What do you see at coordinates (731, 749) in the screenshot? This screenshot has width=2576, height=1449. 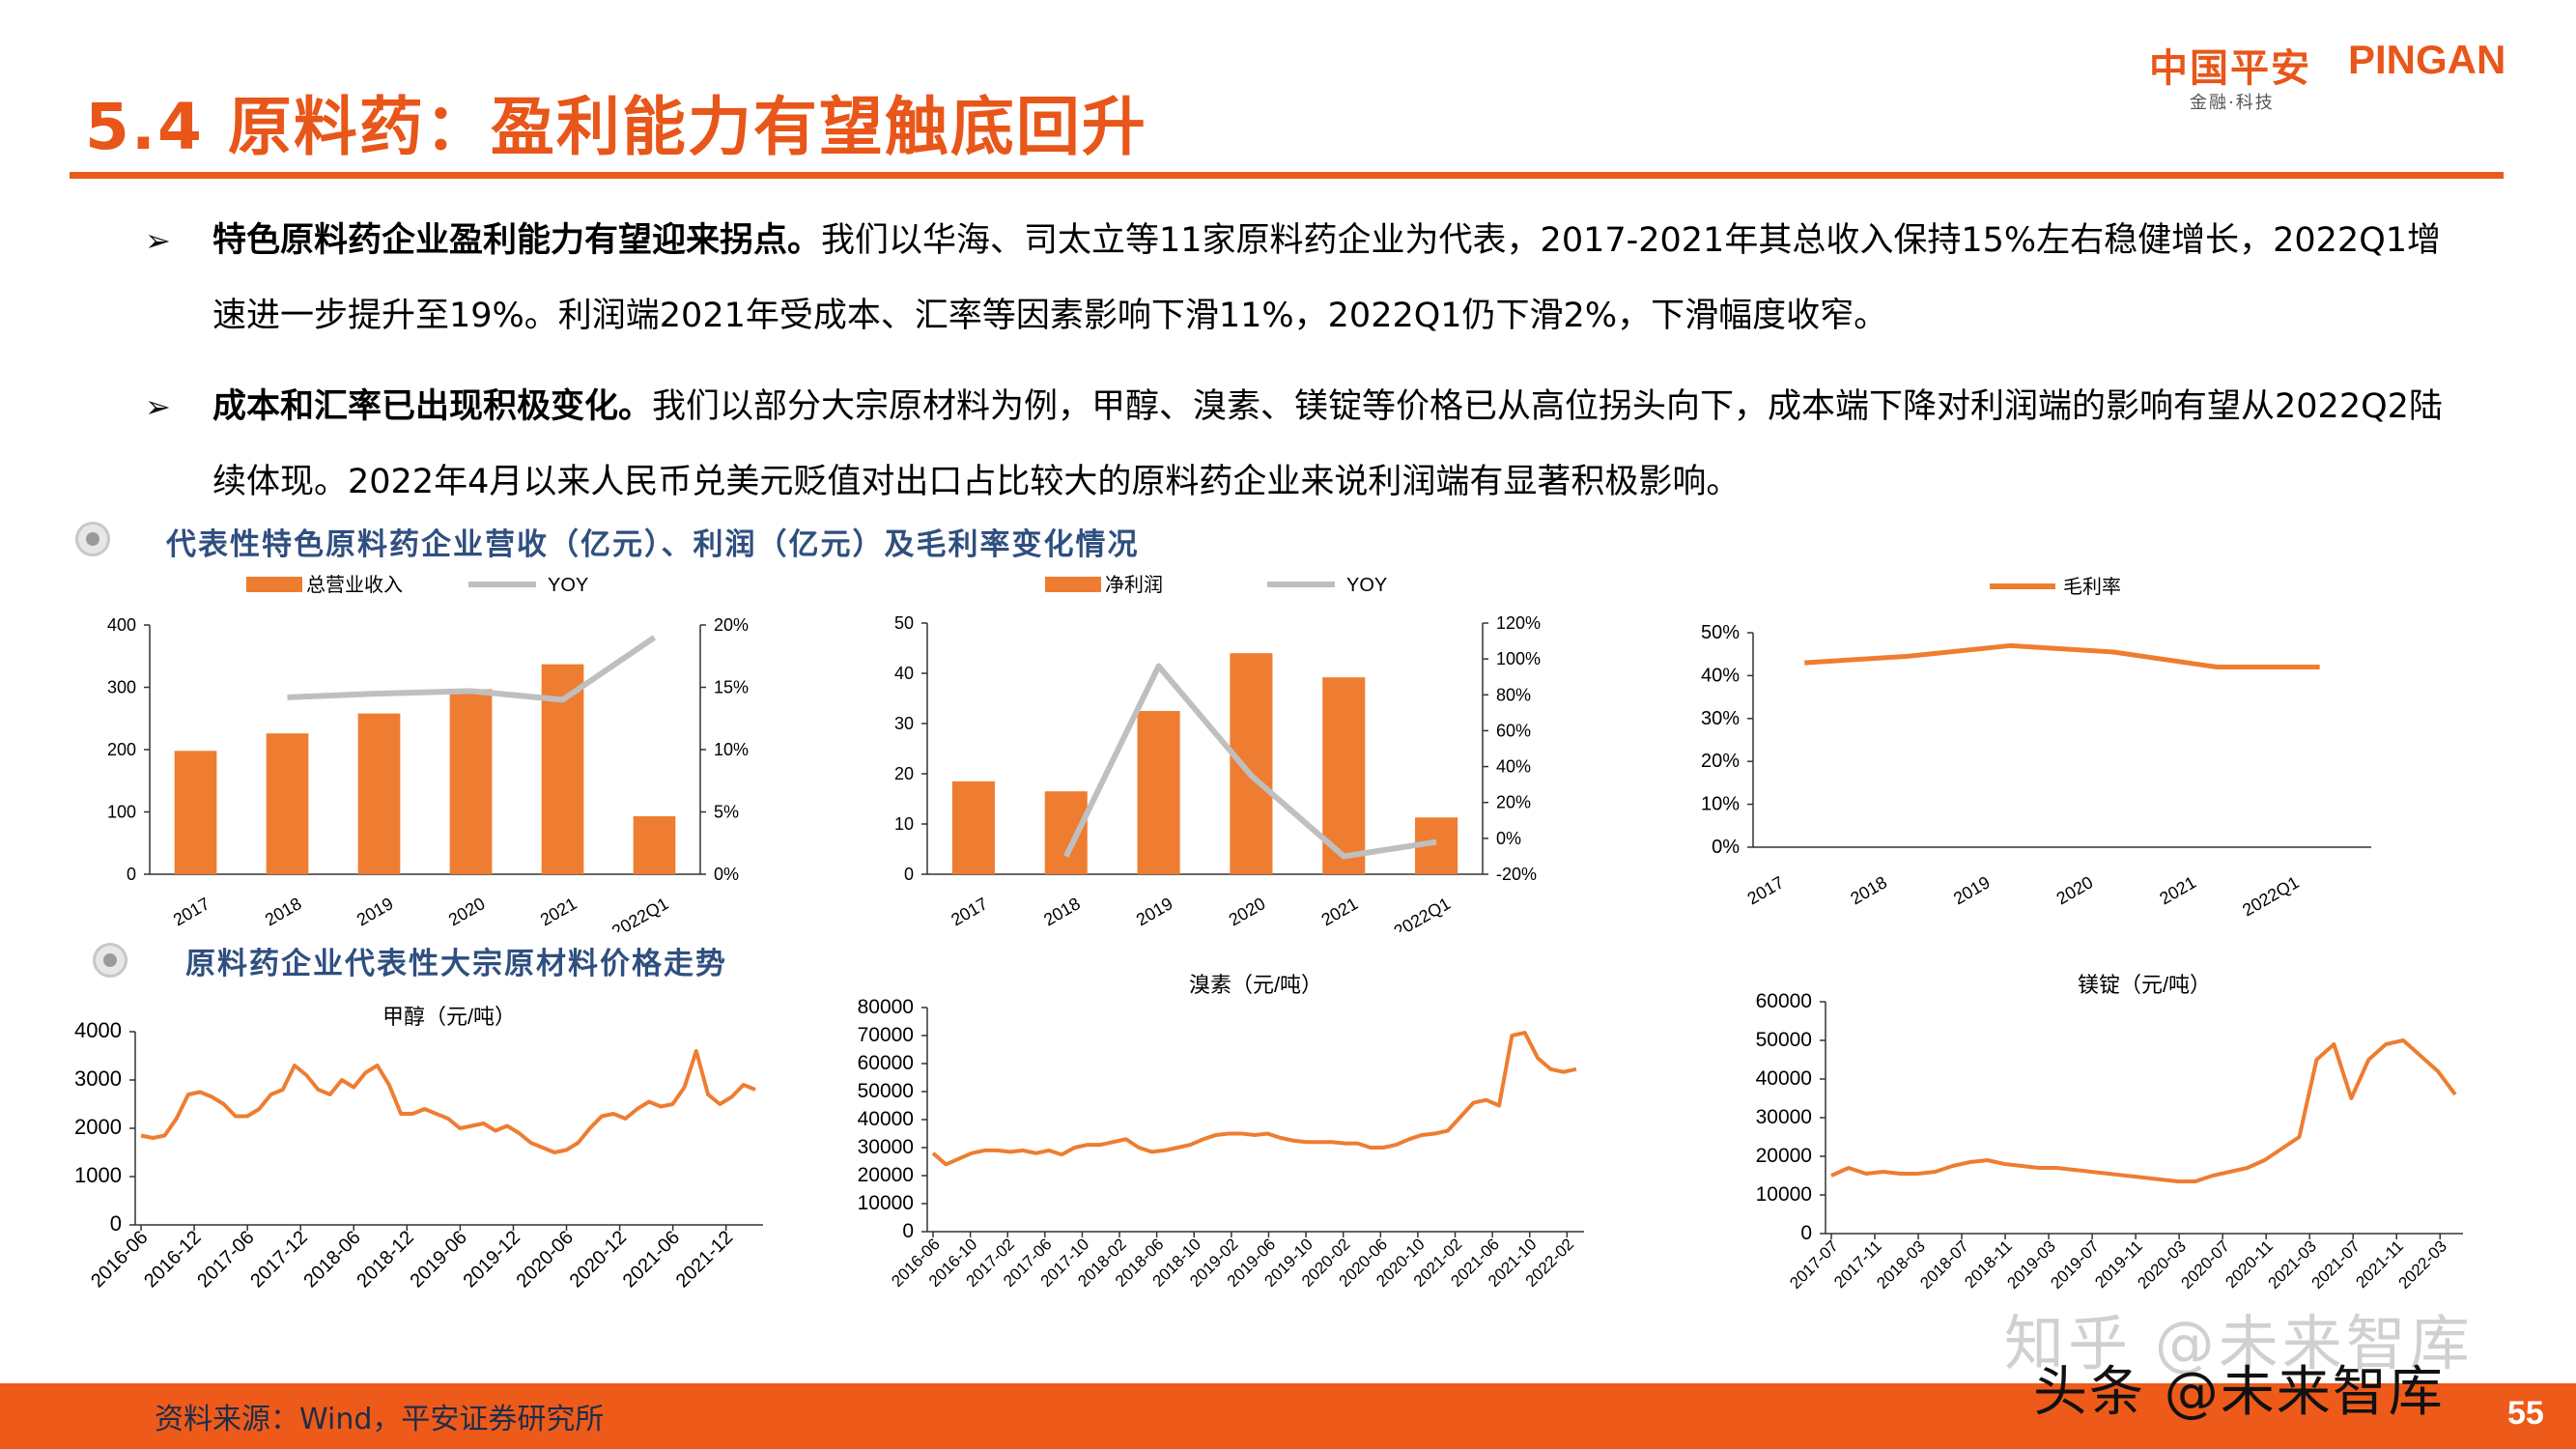 I see `y2-tick-label: 10%` at bounding box center [731, 749].